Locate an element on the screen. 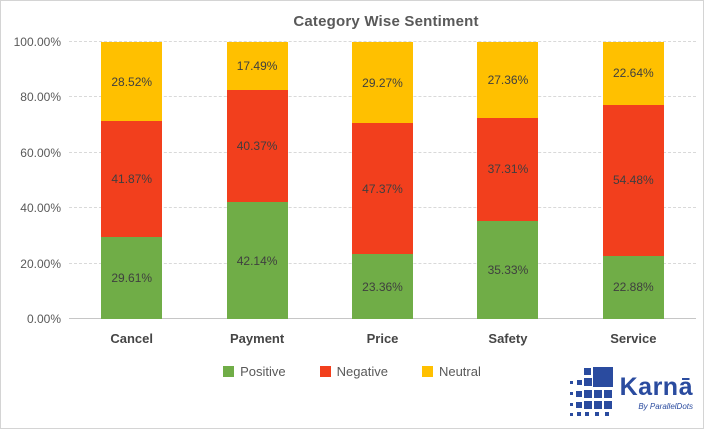 This screenshot has height=429, width=704. legend-label: Negative is located at coordinates (362, 371).